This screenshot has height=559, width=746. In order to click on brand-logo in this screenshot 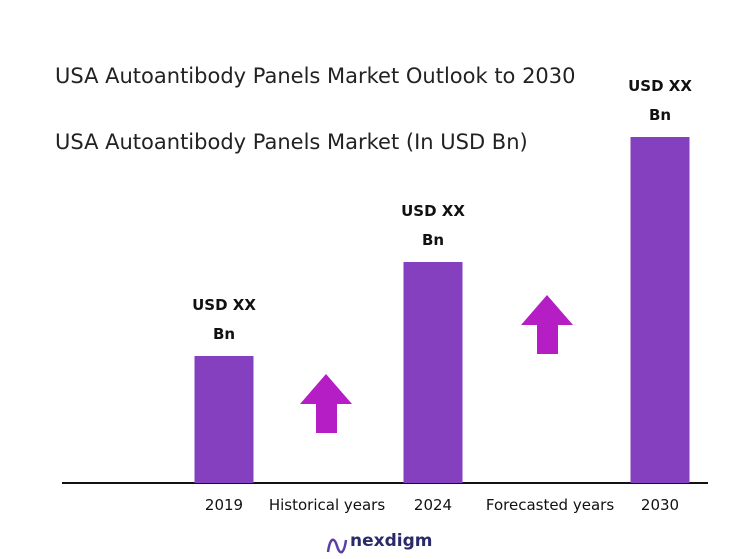, I will do `click(337, 546)`.